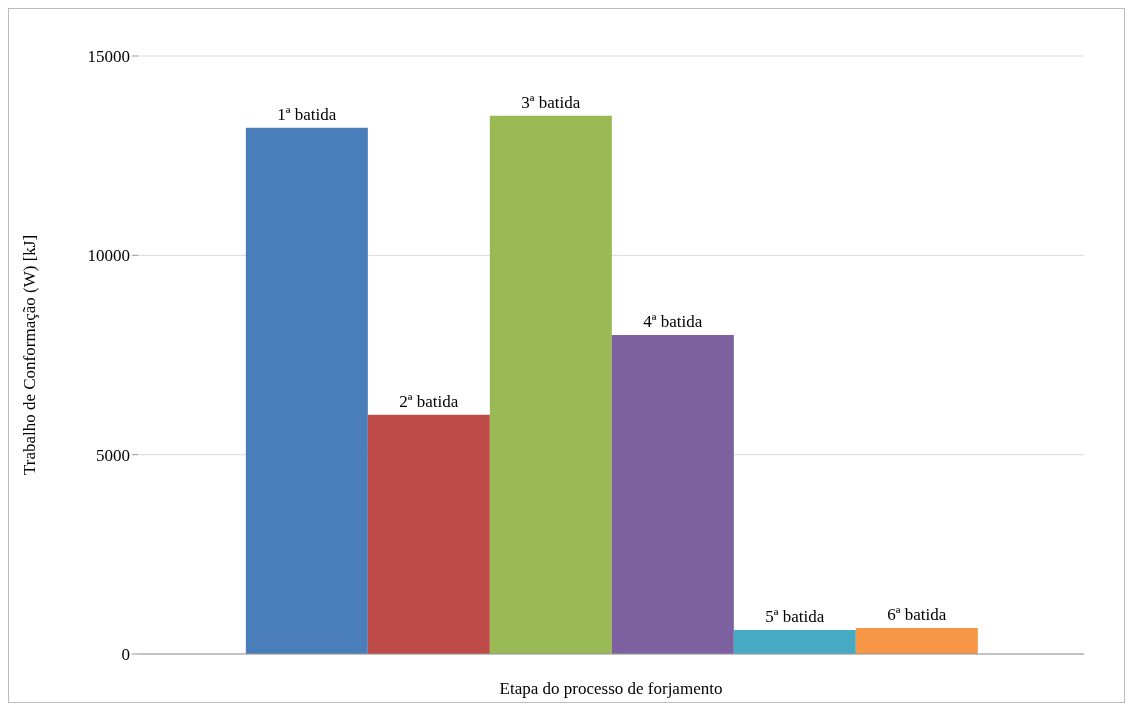 The width and height of the screenshot is (1133, 711). Describe the element at coordinates (917, 615) in the screenshot. I see `series-label: 6ª batida` at that location.